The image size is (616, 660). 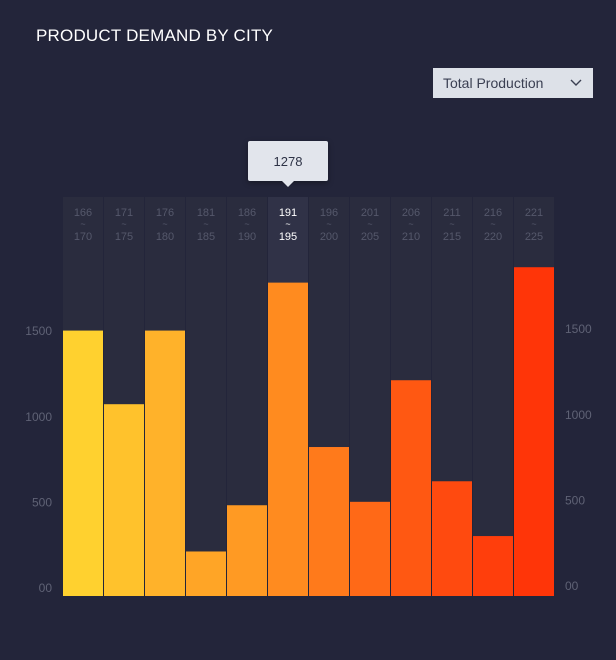 What do you see at coordinates (247, 237) in the screenshot?
I see `range-label-to: 190` at bounding box center [247, 237].